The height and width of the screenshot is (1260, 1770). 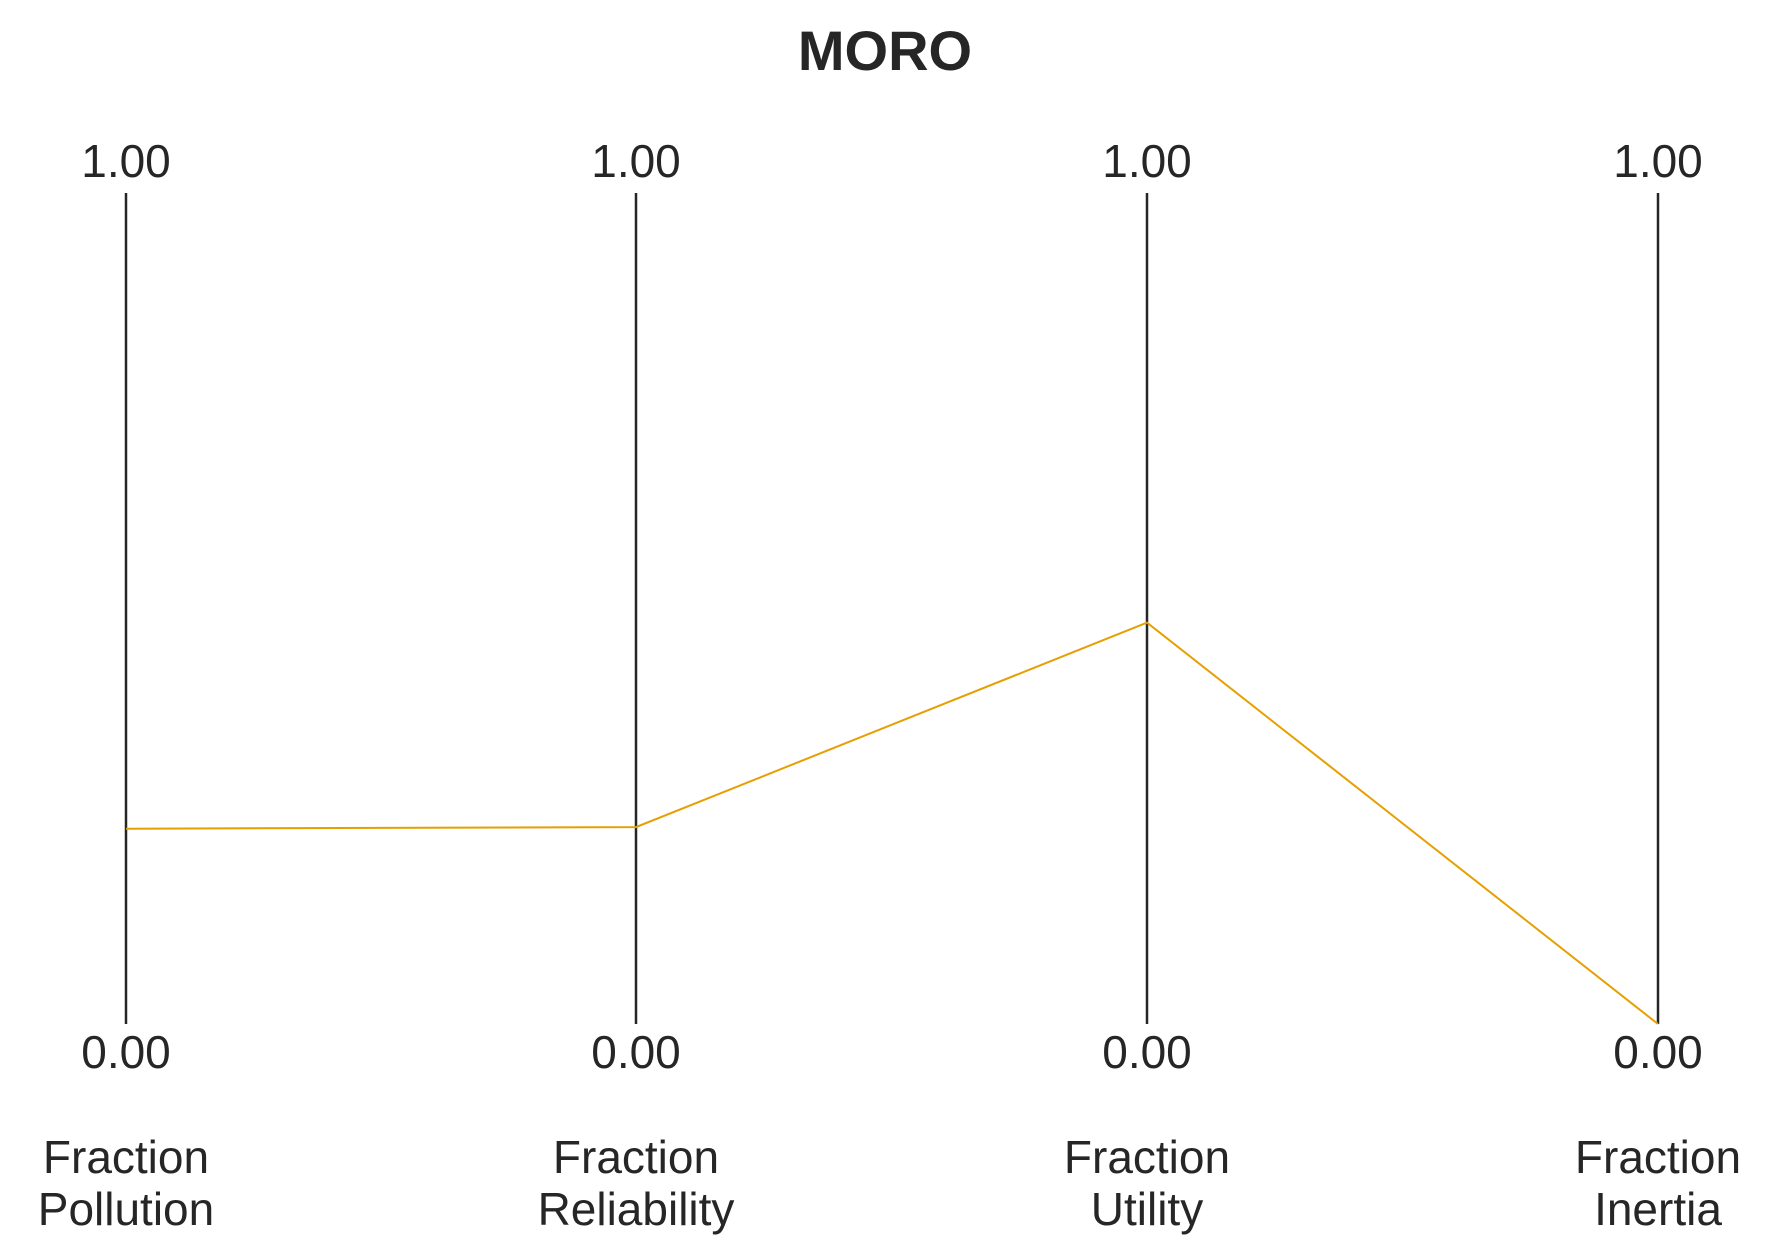 I want to click on axis-group-0: 1.00 0.00 Fraction Pollution, so click(x=126, y=685).